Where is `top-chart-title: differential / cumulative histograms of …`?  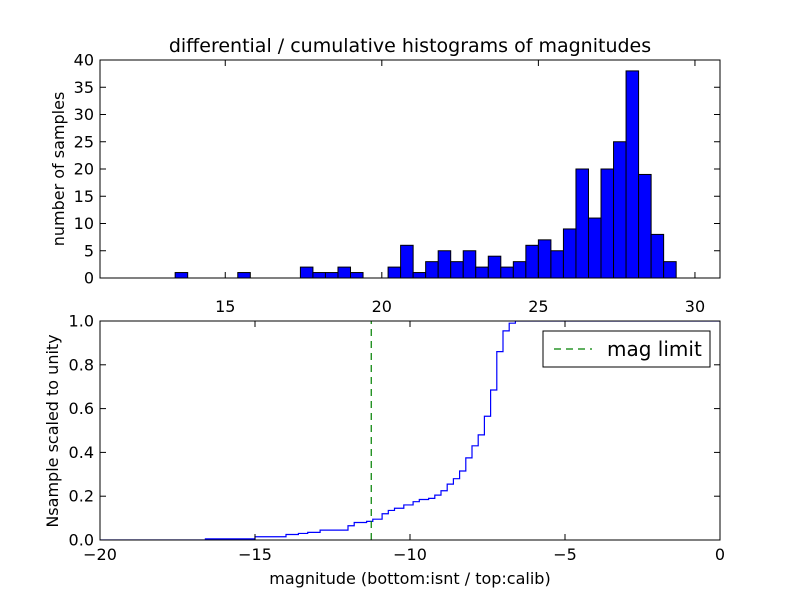 top-chart-title: differential / cumulative histograms of … is located at coordinates (410, 46).